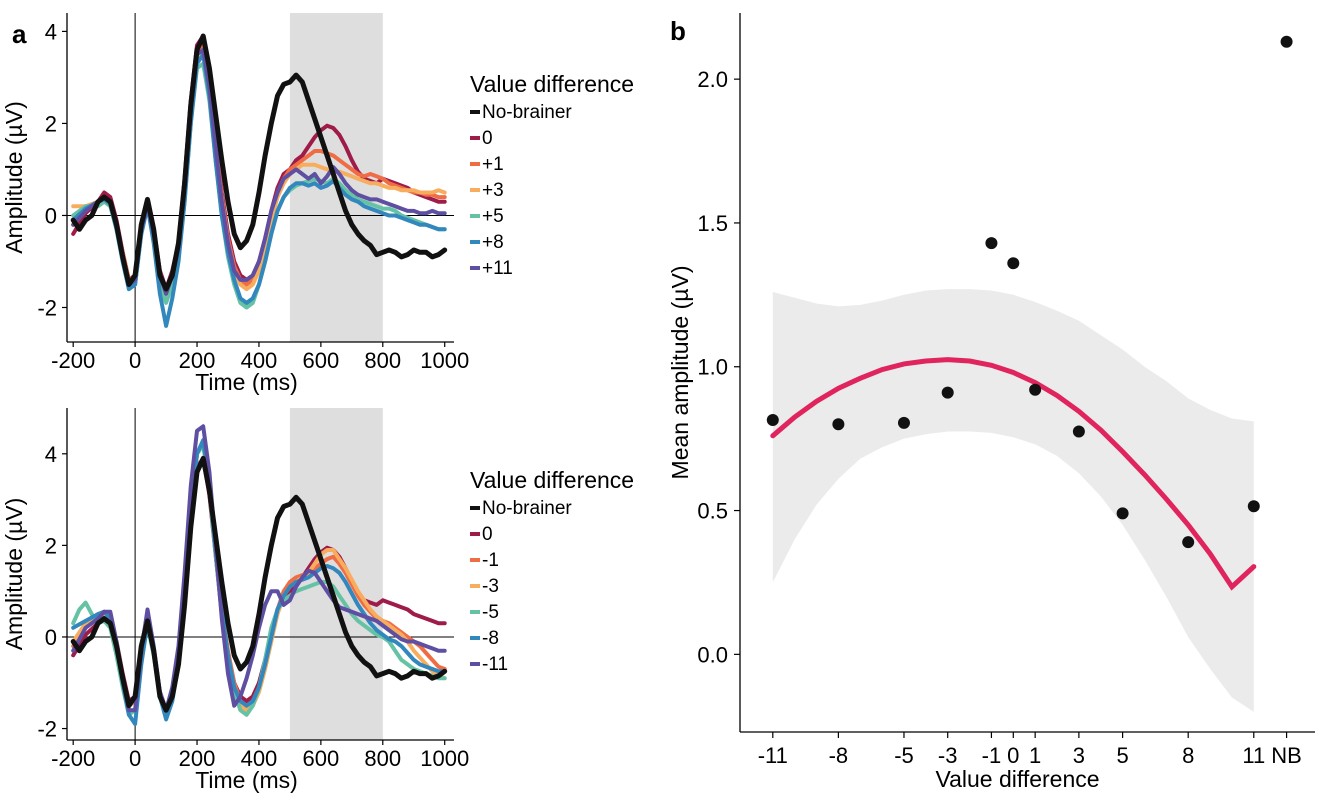  I want to click on legend-item-label: -11, so click(495, 664).